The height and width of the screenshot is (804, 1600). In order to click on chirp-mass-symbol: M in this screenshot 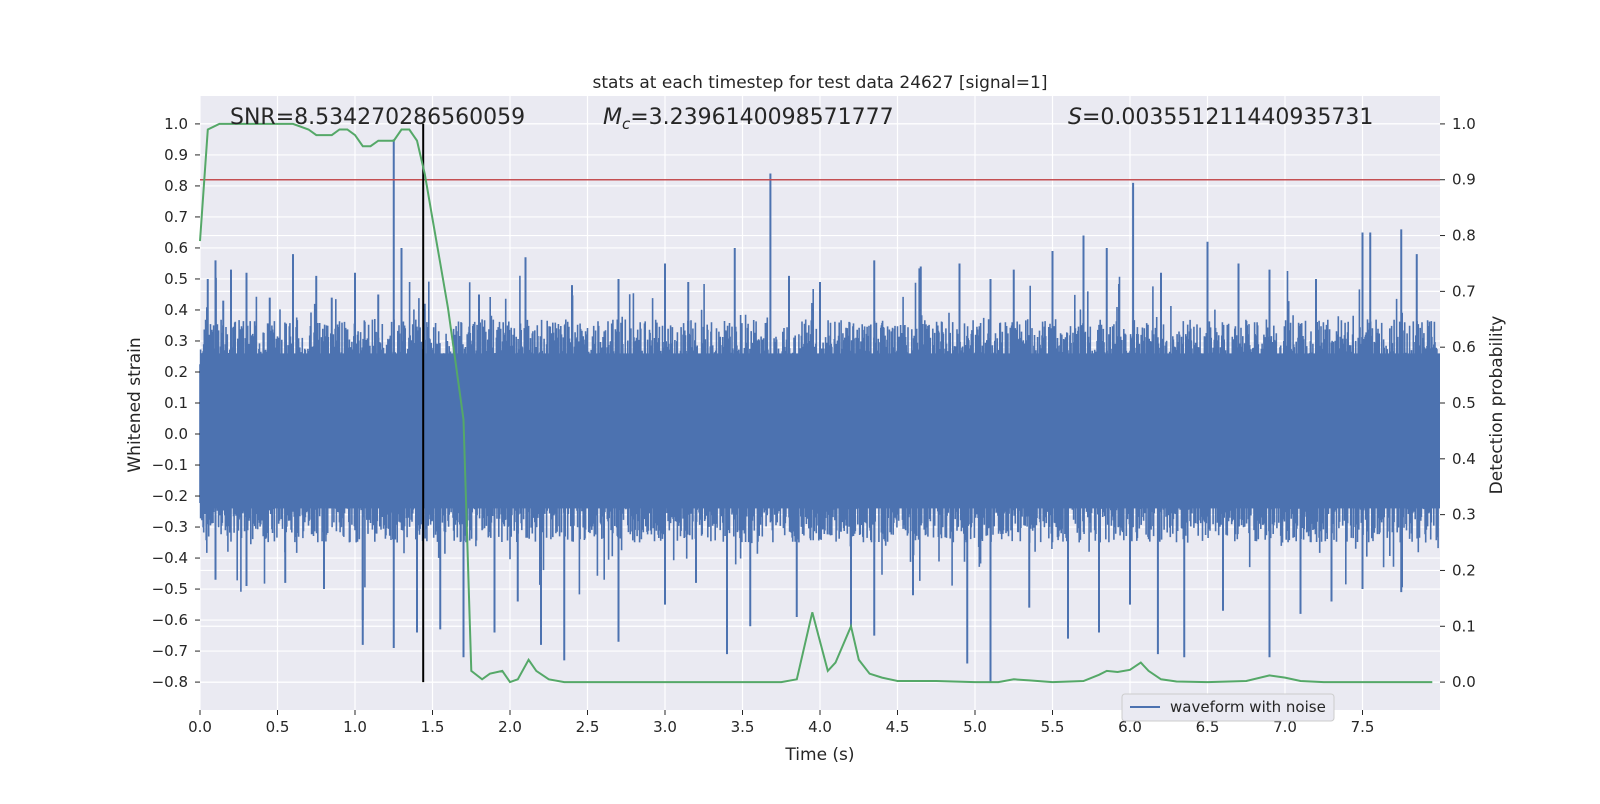, I will do `click(612, 117)`.